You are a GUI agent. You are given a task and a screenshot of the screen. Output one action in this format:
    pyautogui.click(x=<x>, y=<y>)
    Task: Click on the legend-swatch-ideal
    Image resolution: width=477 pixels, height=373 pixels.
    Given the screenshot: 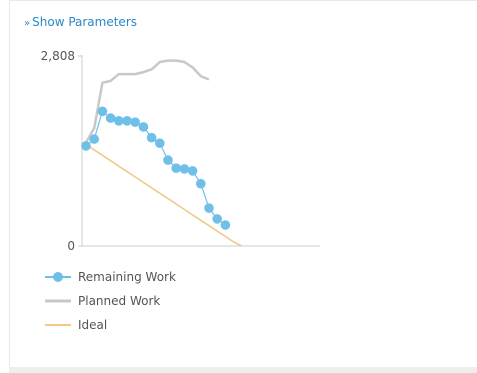 What is the action you would take?
    pyautogui.click(x=58, y=325)
    